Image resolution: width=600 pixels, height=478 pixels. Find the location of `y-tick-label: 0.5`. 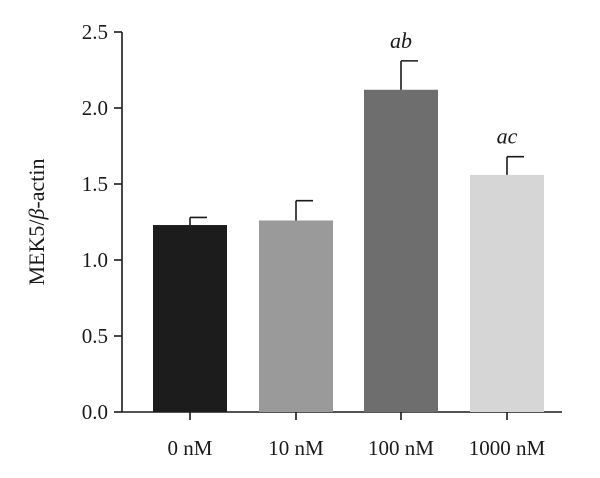

y-tick-label: 0.5 is located at coordinates (95, 336).